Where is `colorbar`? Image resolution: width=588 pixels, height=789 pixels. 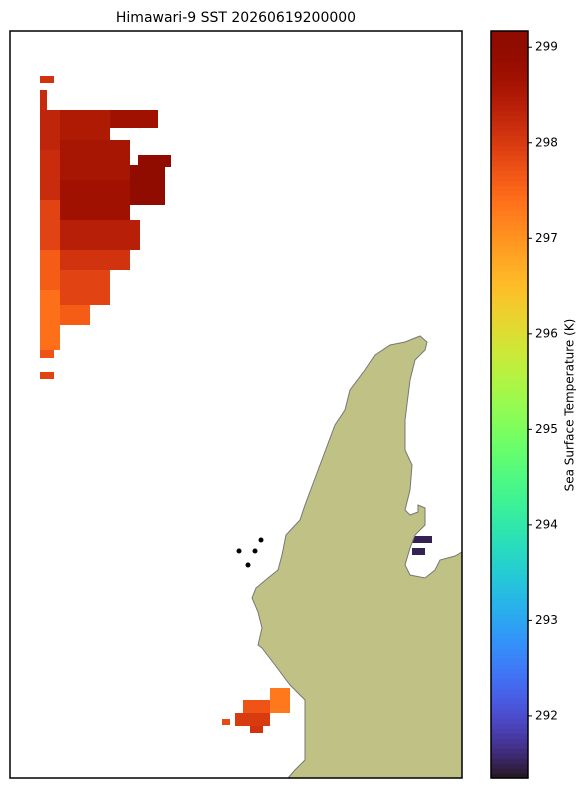 colorbar is located at coordinates (509, 405).